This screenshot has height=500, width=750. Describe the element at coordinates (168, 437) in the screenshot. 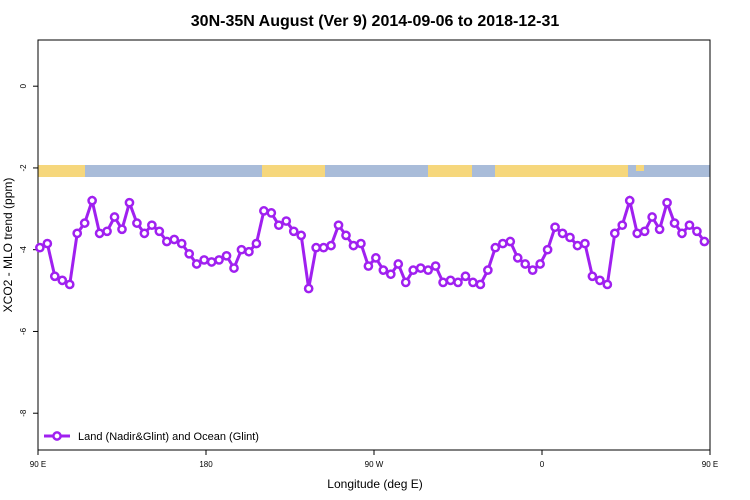

I see `legend-label: Land (Nadir&Glint) and Ocean (Glint)` at that location.